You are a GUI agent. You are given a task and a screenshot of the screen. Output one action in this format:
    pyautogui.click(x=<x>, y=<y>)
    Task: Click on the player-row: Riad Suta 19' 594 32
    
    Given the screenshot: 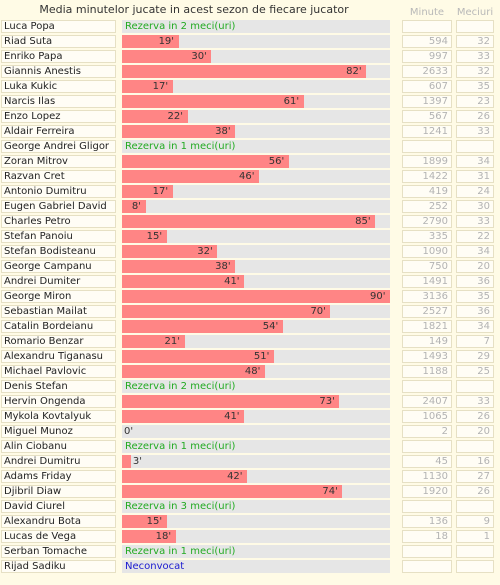 What is the action you would take?
    pyautogui.click(x=250, y=42)
    